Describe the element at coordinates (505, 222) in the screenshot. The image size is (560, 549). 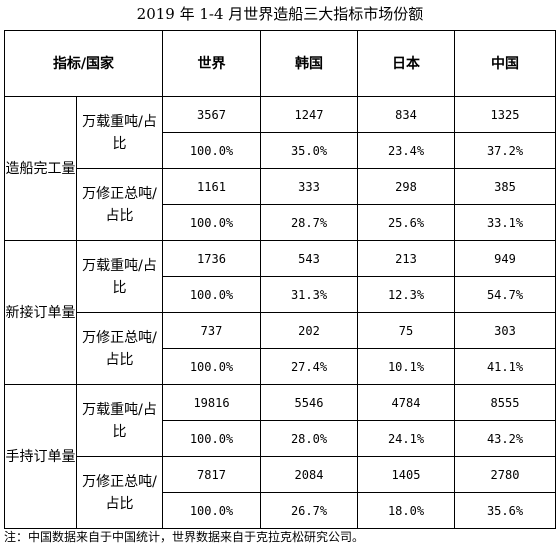
I see `share-cell: 33.1%` at that location.